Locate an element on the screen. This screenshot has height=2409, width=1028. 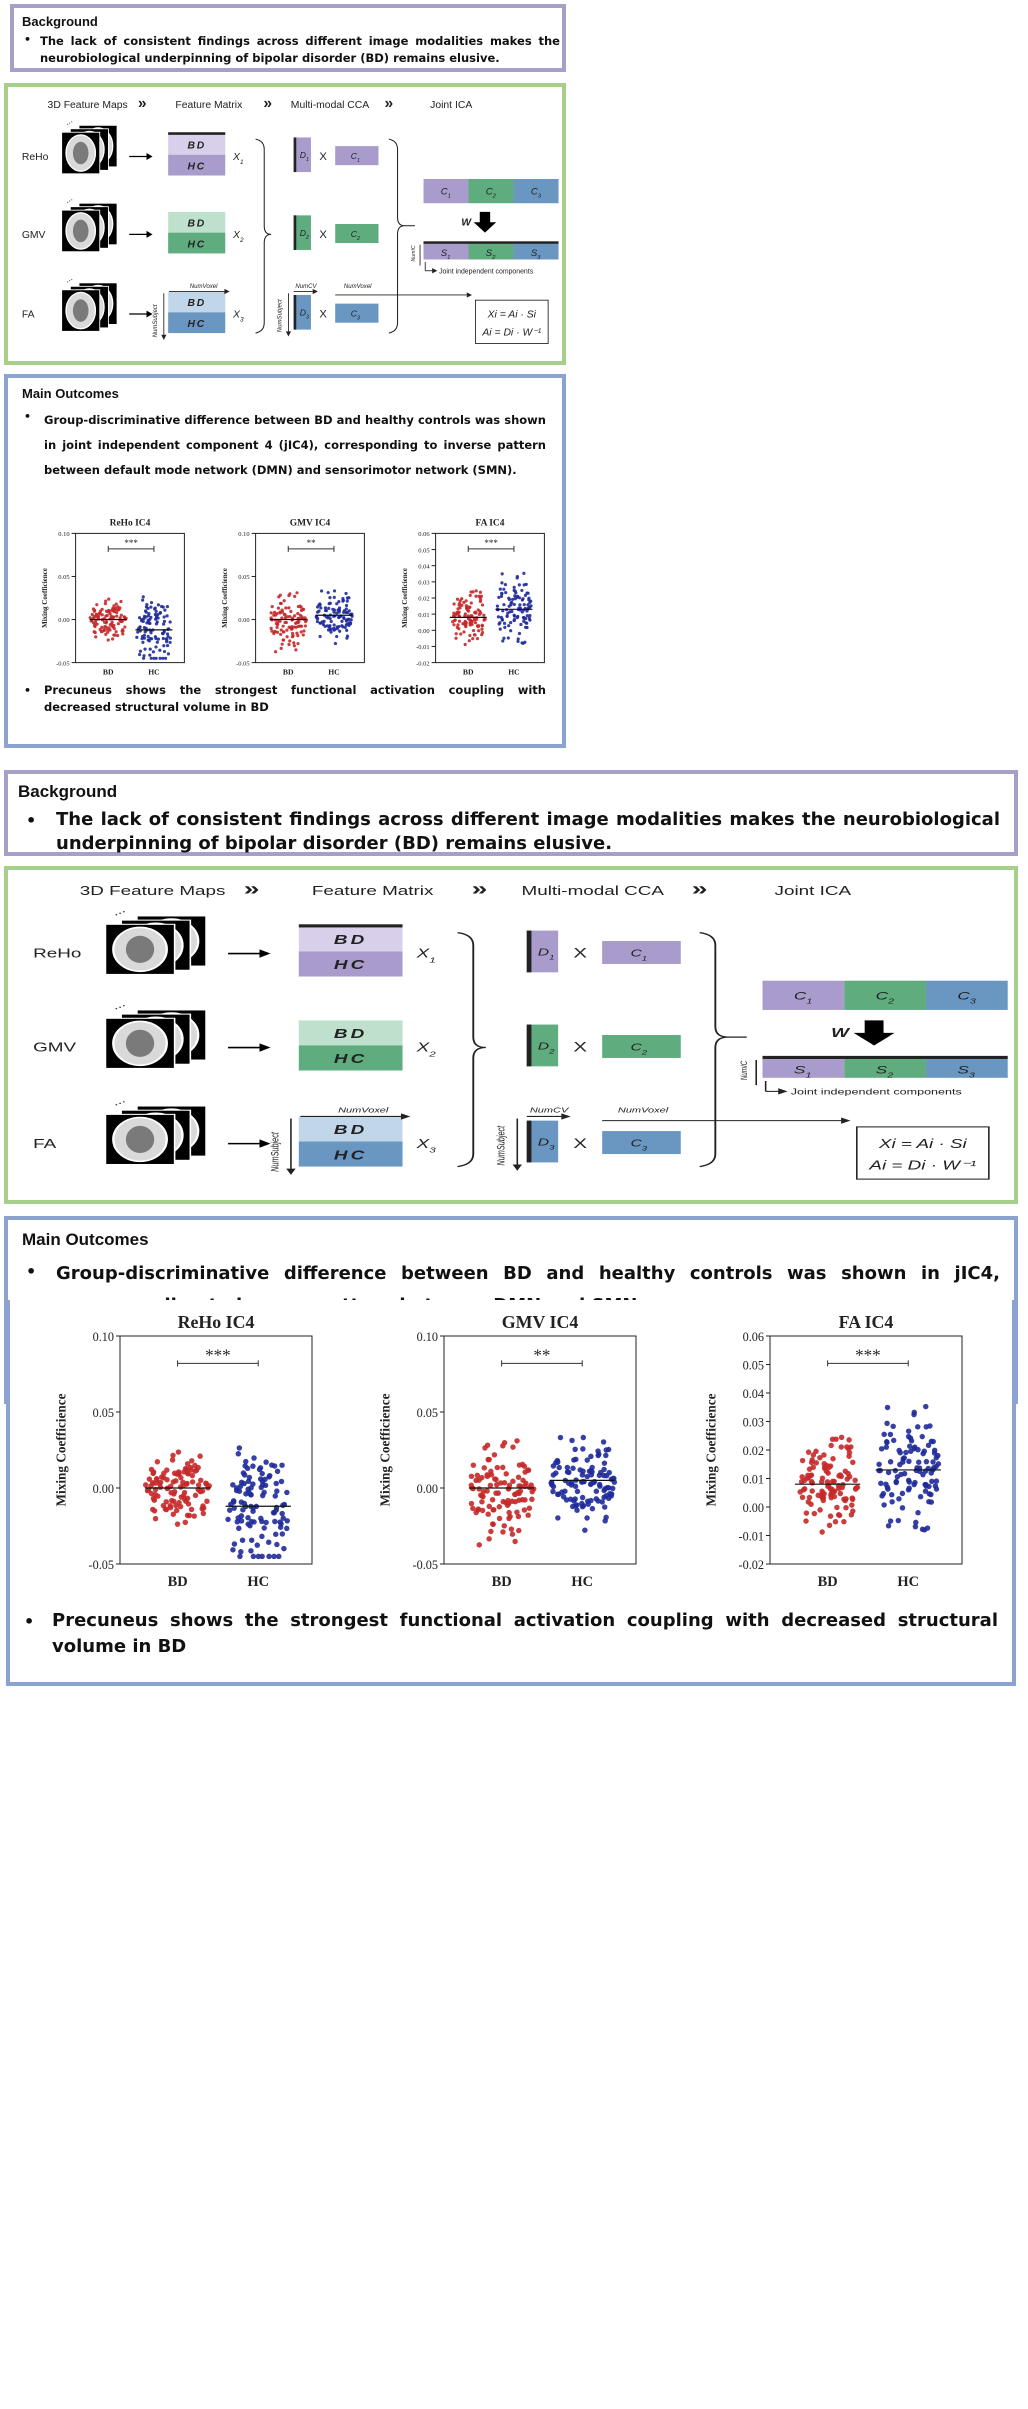
y-tick-label: -0.05 is located at coordinates (101, 1565).